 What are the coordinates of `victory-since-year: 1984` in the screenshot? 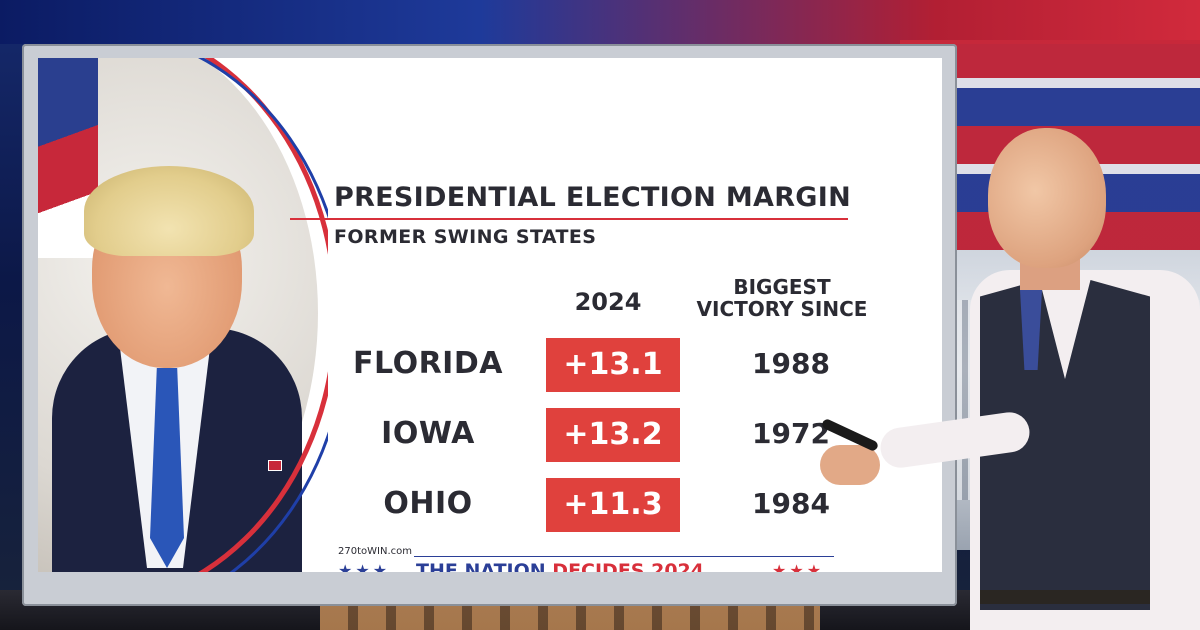 It's located at (791, 503).